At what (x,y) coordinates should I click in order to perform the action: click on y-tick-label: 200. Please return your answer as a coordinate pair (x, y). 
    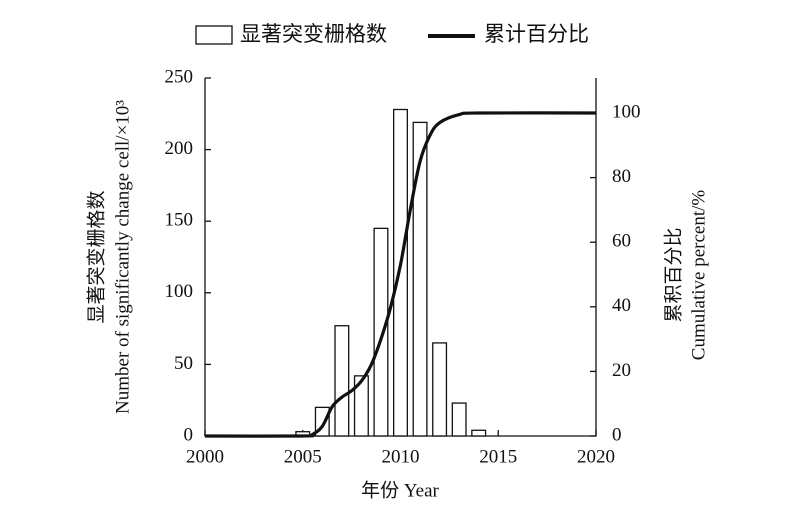
    Looking at the image, I should click on (179, 148).